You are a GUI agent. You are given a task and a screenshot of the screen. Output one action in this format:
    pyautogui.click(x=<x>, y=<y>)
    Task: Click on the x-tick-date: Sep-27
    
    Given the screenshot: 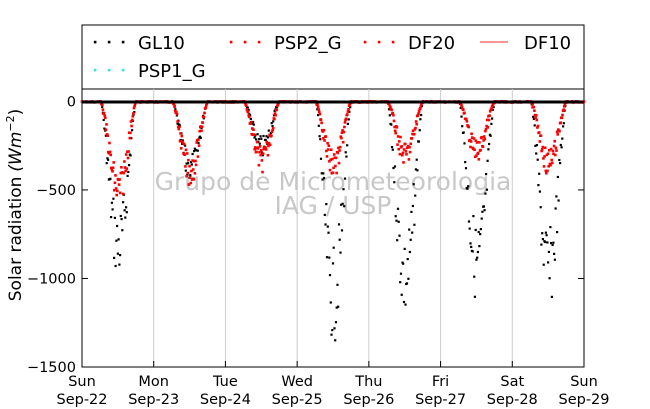 What is the action you would take?
    pyautogui.click(x=440, y=400)
    